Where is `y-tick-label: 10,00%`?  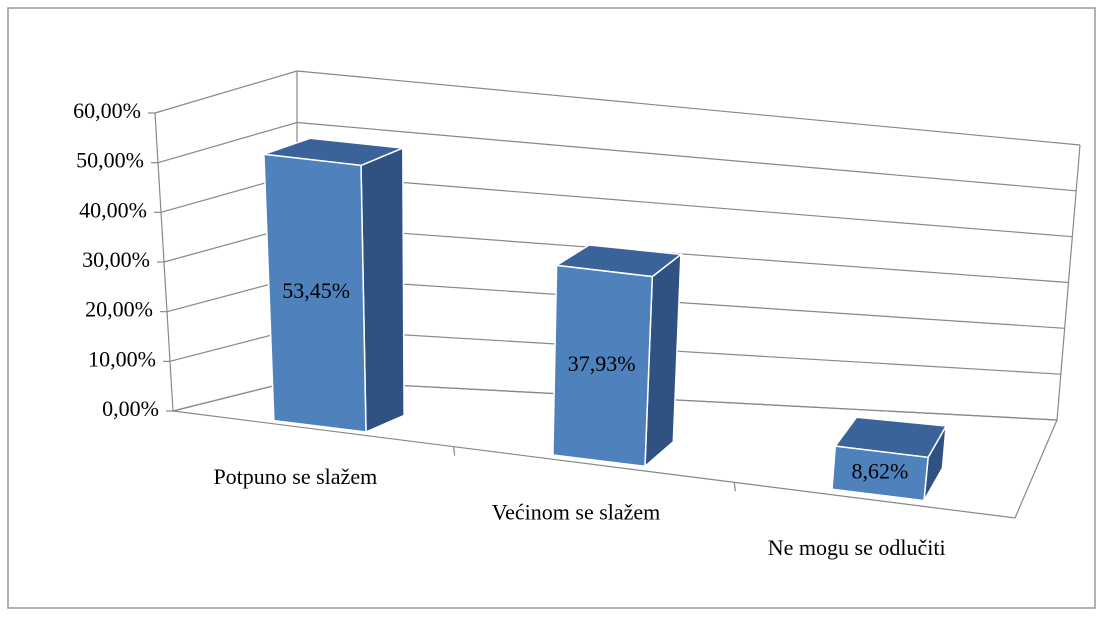
y-tick-label: 10,00% is located at coordinates (122, 358).